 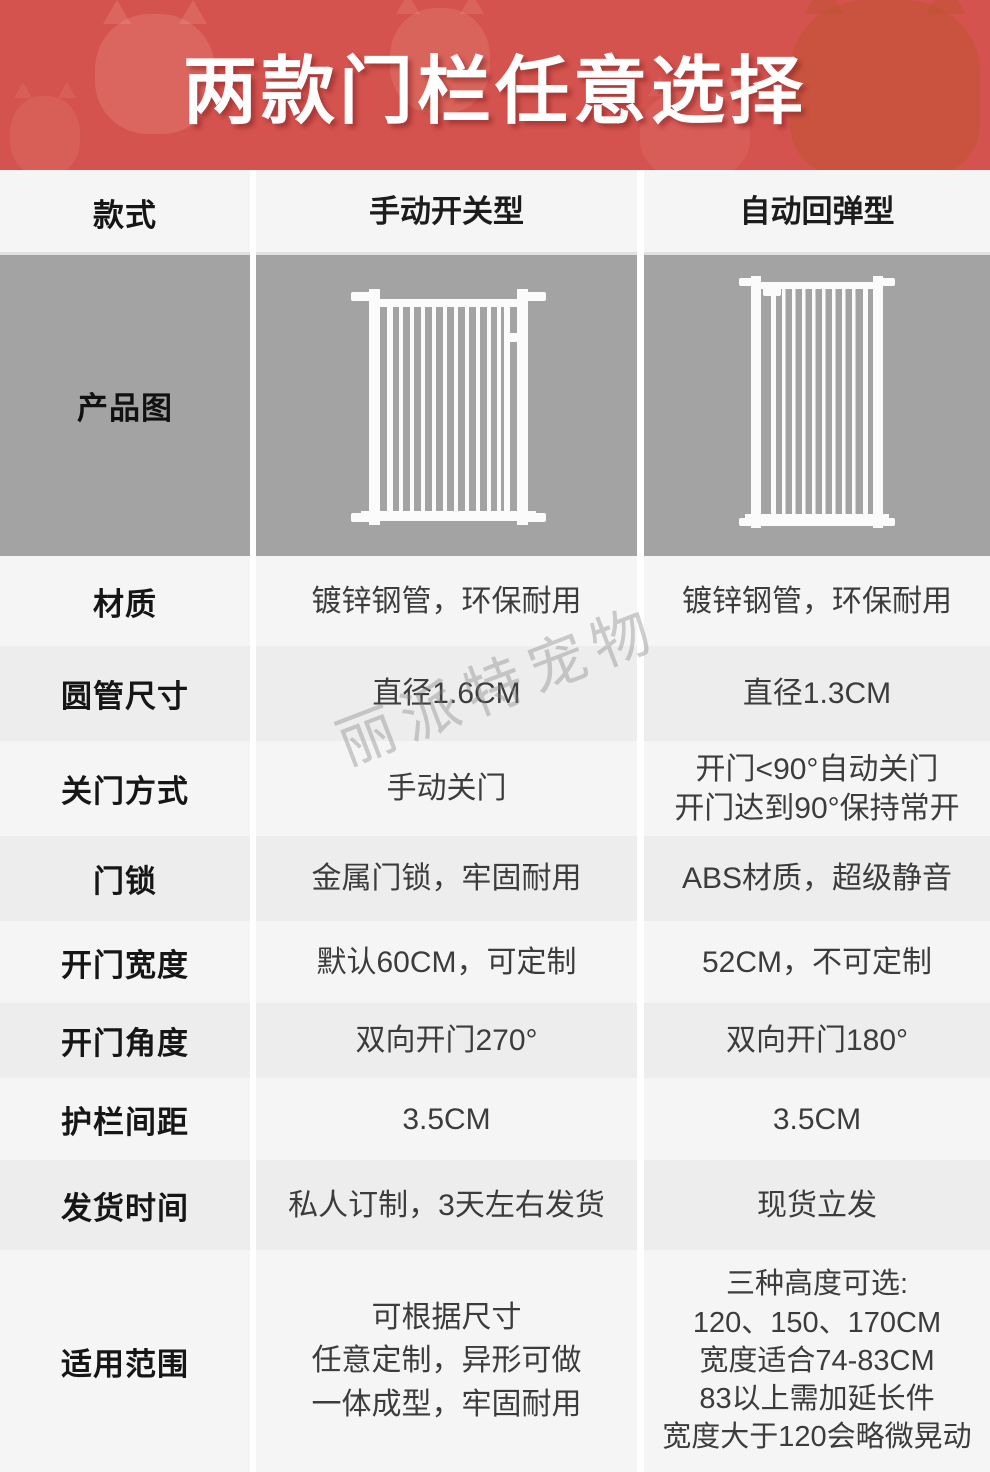 I want to click on table-row-opening-width: 开门宽度 默认60CM，可定制 52CM，不可定制, so click(x=495, y=962).